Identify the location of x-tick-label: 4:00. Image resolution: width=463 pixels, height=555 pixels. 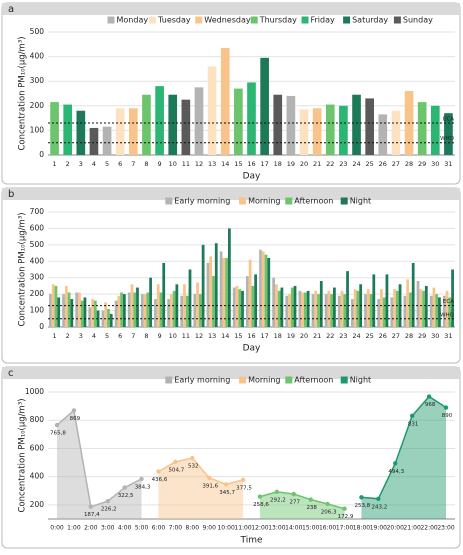
(125, 528).